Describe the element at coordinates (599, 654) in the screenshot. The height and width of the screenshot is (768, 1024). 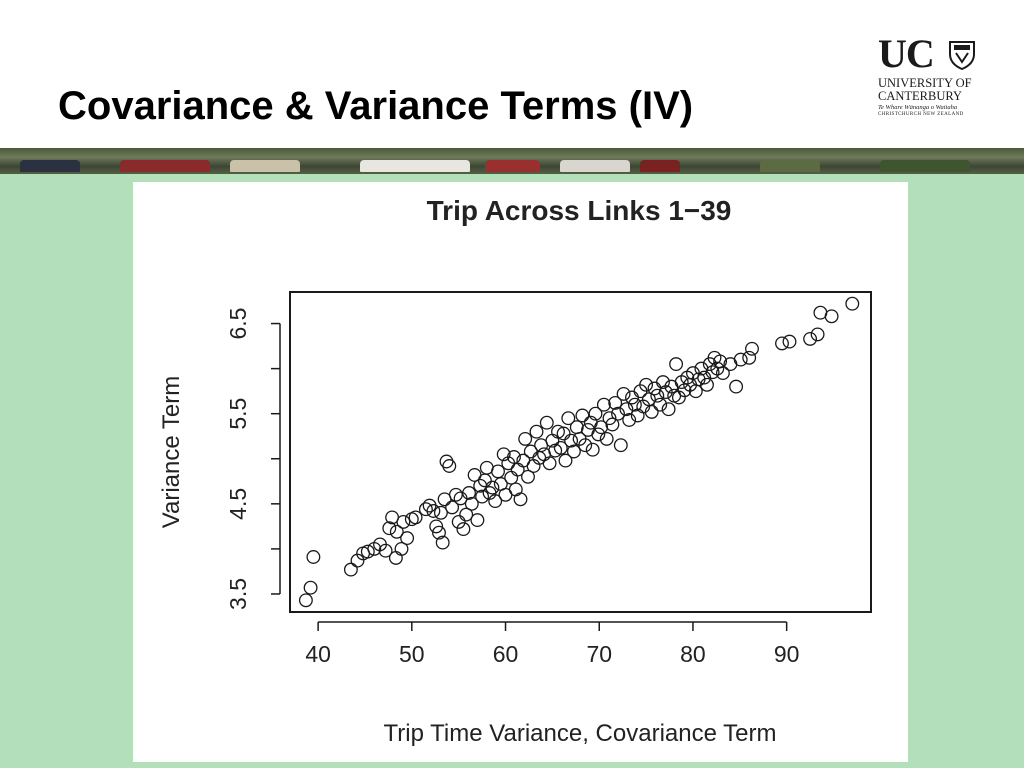
I see `x-tick-label: 70` at that location.